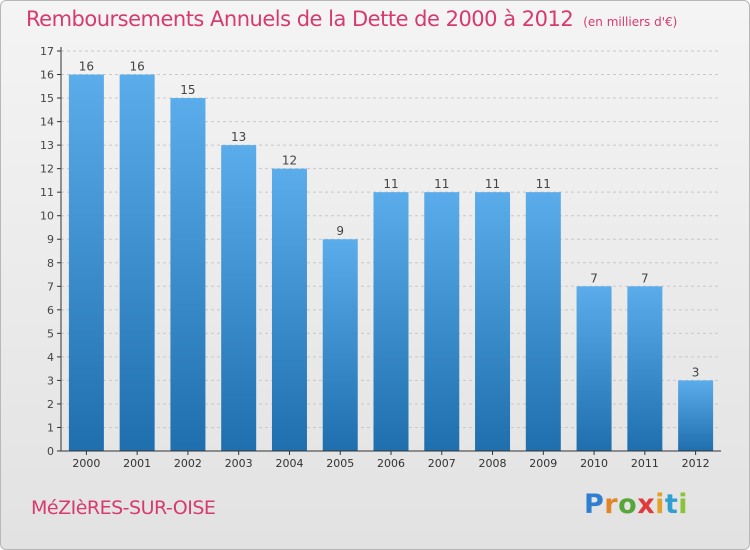 The height and width of the screenshot is (550, 750). I want to click on proxiti-logo: Proxiti, so click(636, 504).